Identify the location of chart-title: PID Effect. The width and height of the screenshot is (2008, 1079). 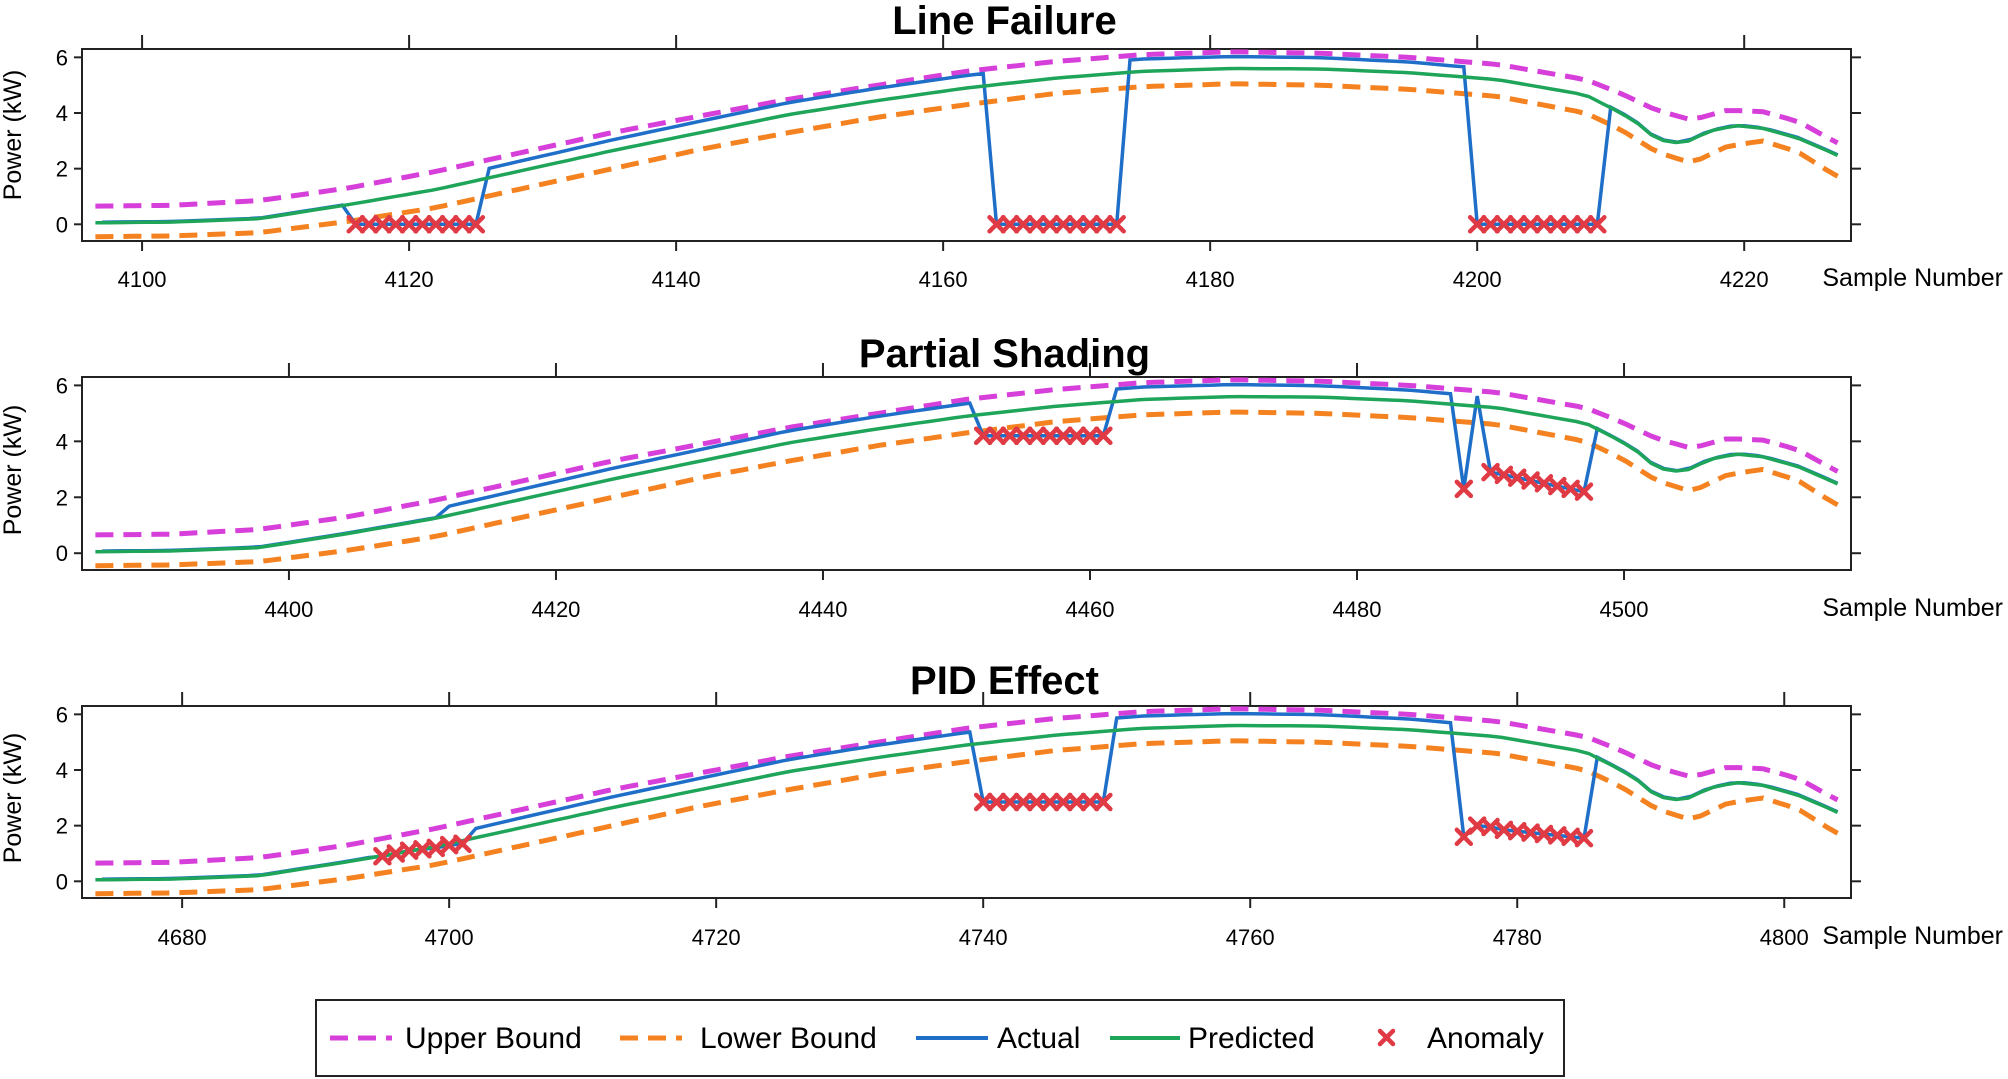
(1004, 681).